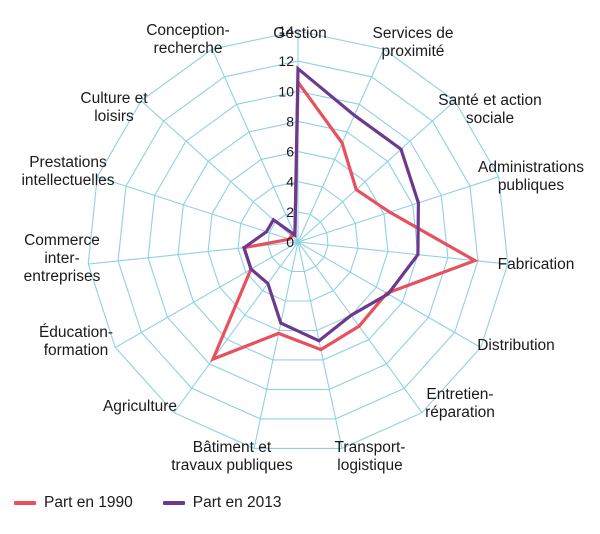 The image size is (600, 534). What do you see at coordinates (536, 264) in the screenshot?
I see `category-label-4: Fabrication` at bounding box center [536, 264].